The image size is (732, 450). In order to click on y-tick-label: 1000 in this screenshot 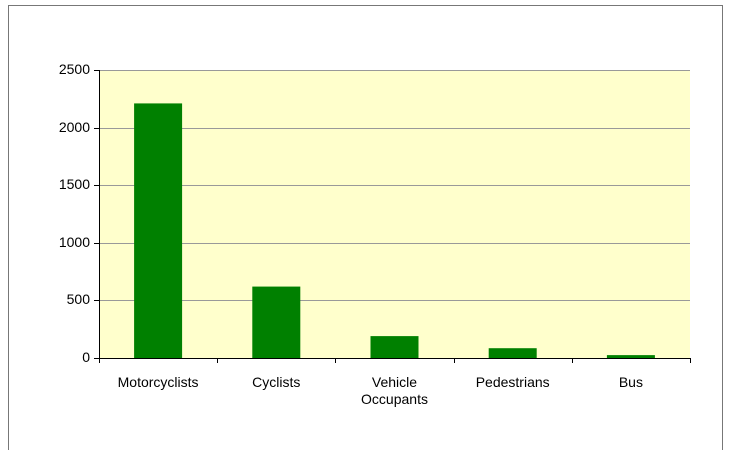, I will do `click(74, 242)`.